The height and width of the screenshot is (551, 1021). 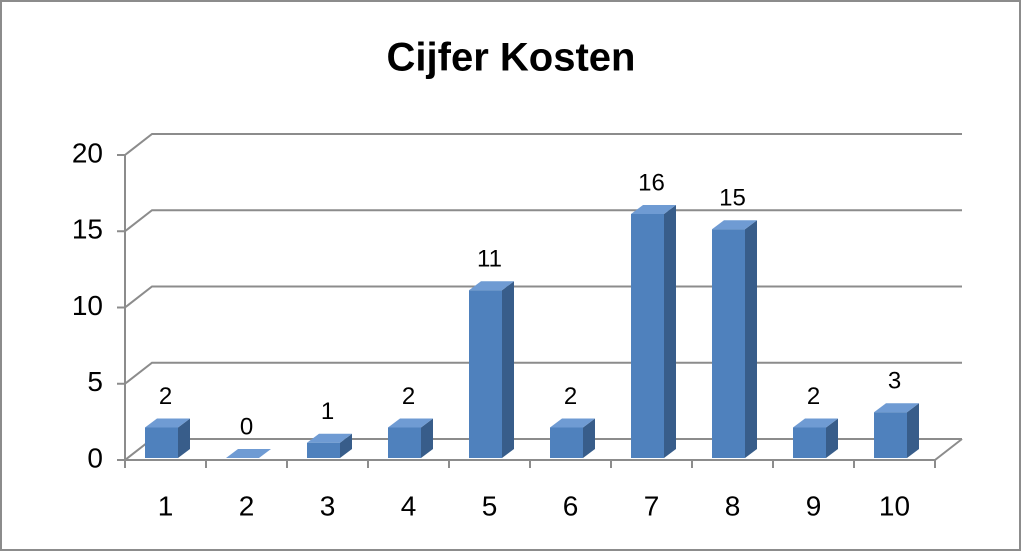 What do you see at coordinates (894, 505) in the screenshot?
I see `x-tick-label: 10` at bounding box center [894, 505].